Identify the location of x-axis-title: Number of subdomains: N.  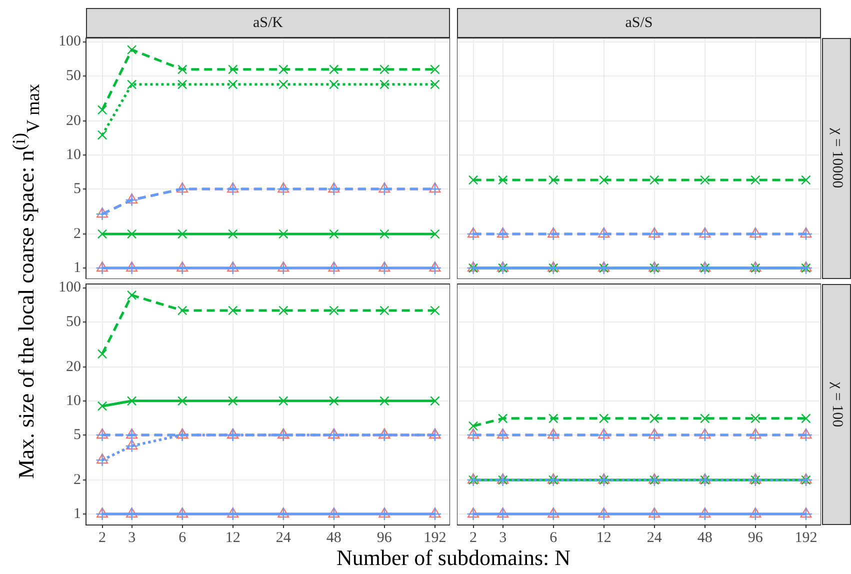
(453, 558).